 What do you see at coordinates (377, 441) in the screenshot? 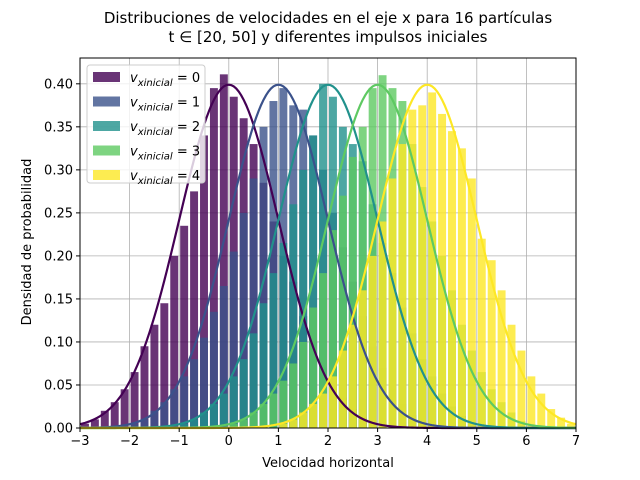
I see `x-tick-label: 3` at bounding box center [377, 441].